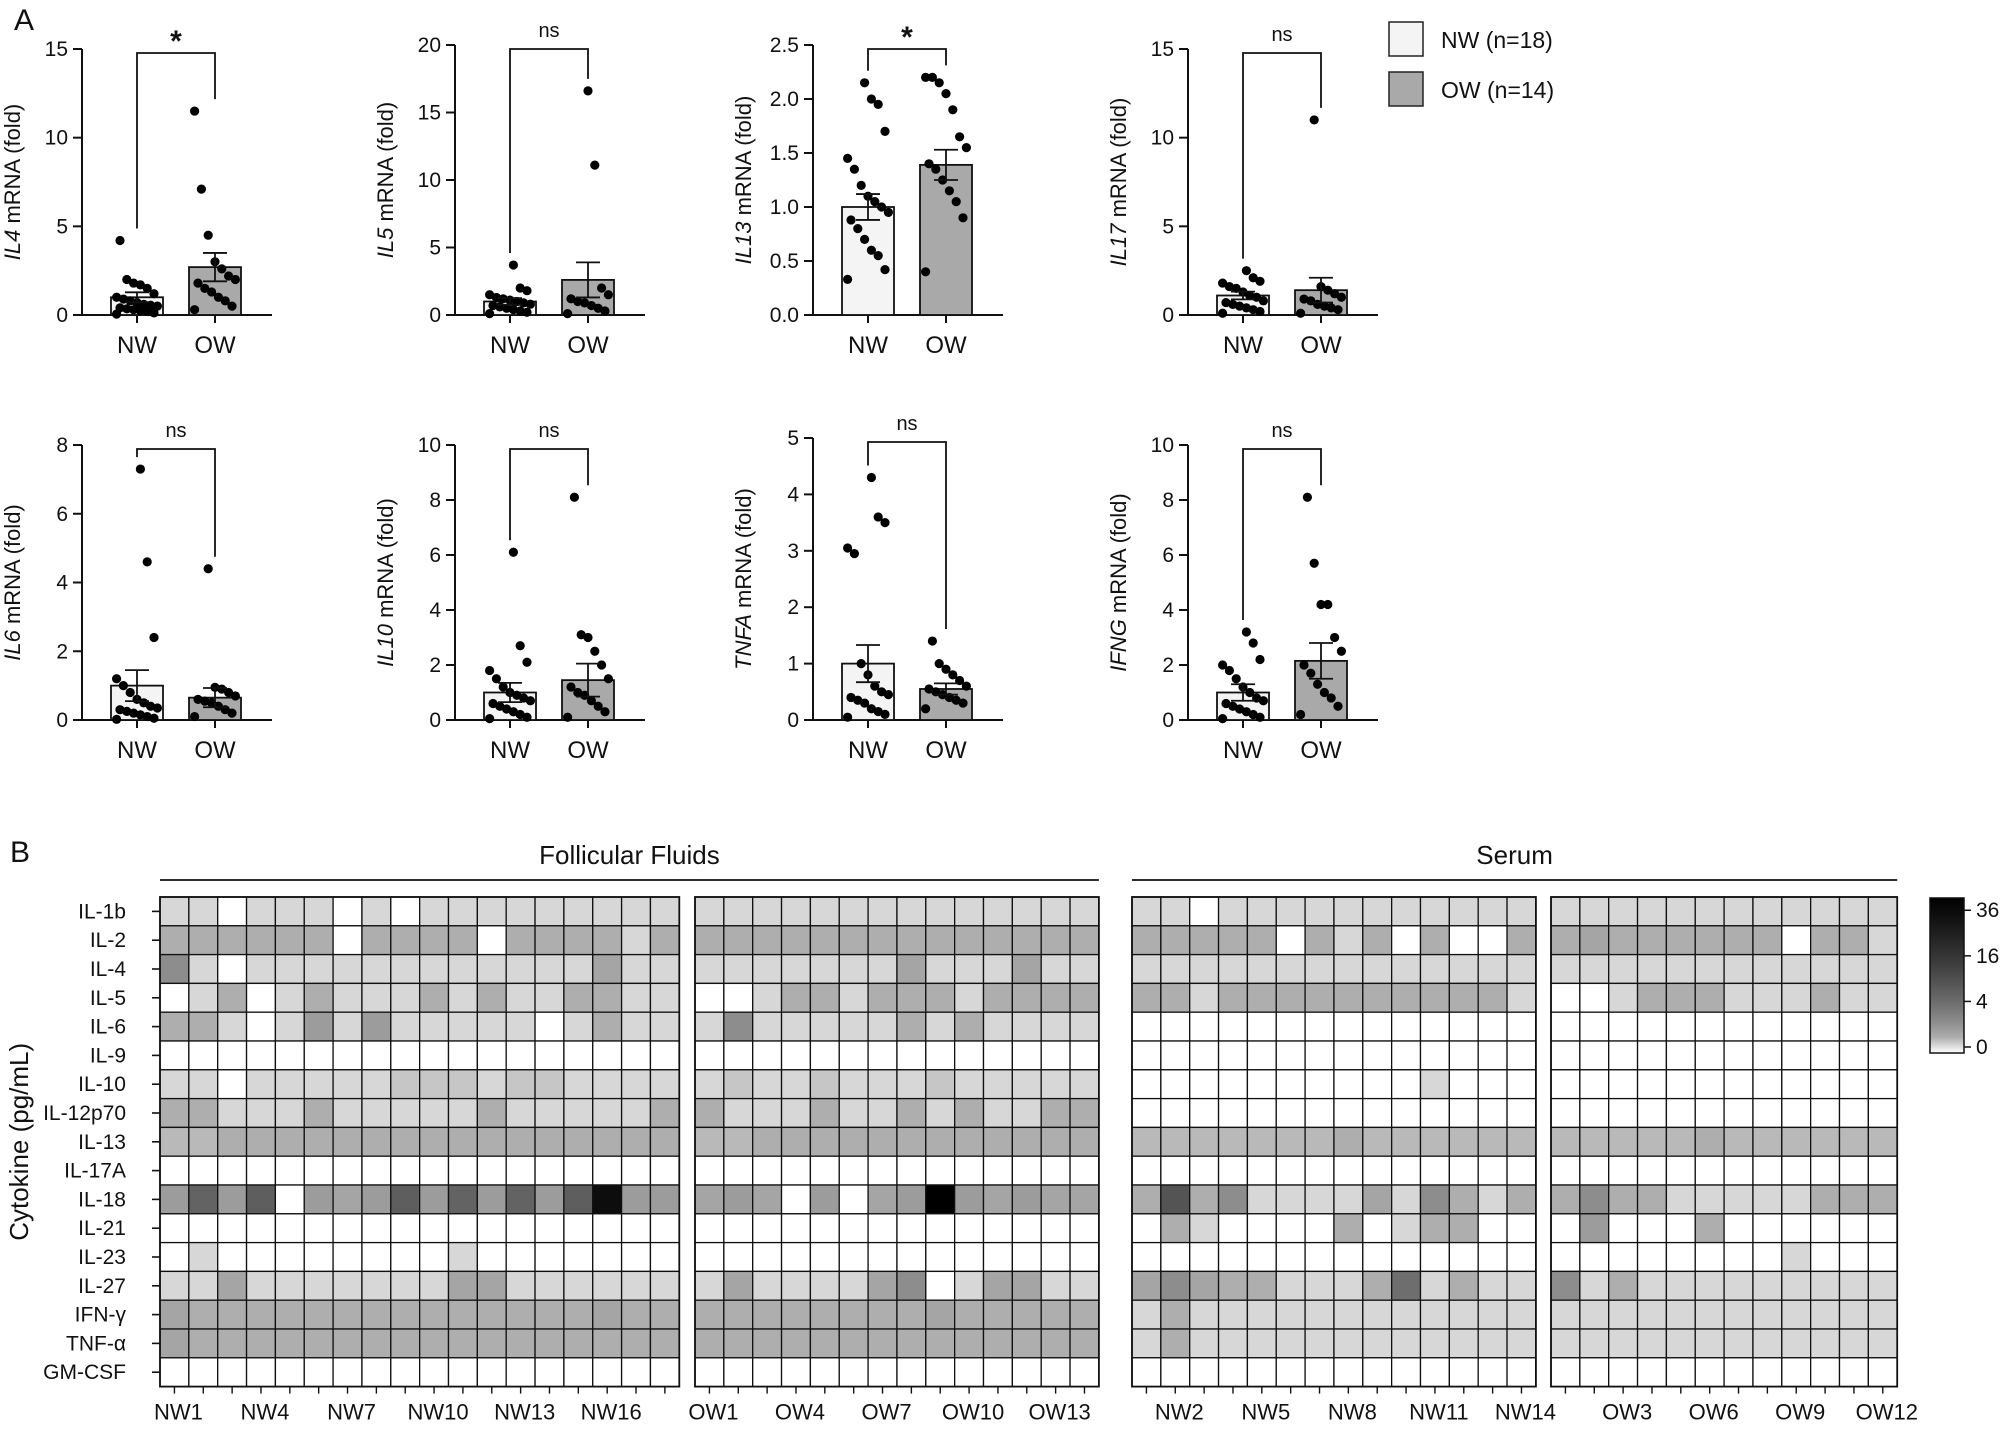 This screenshot has height=1448, width=2008. What do you see at coordinates (62, 445) in the screenshot?
I see `y-tick-label: 8` at bounding box center [62, 445].